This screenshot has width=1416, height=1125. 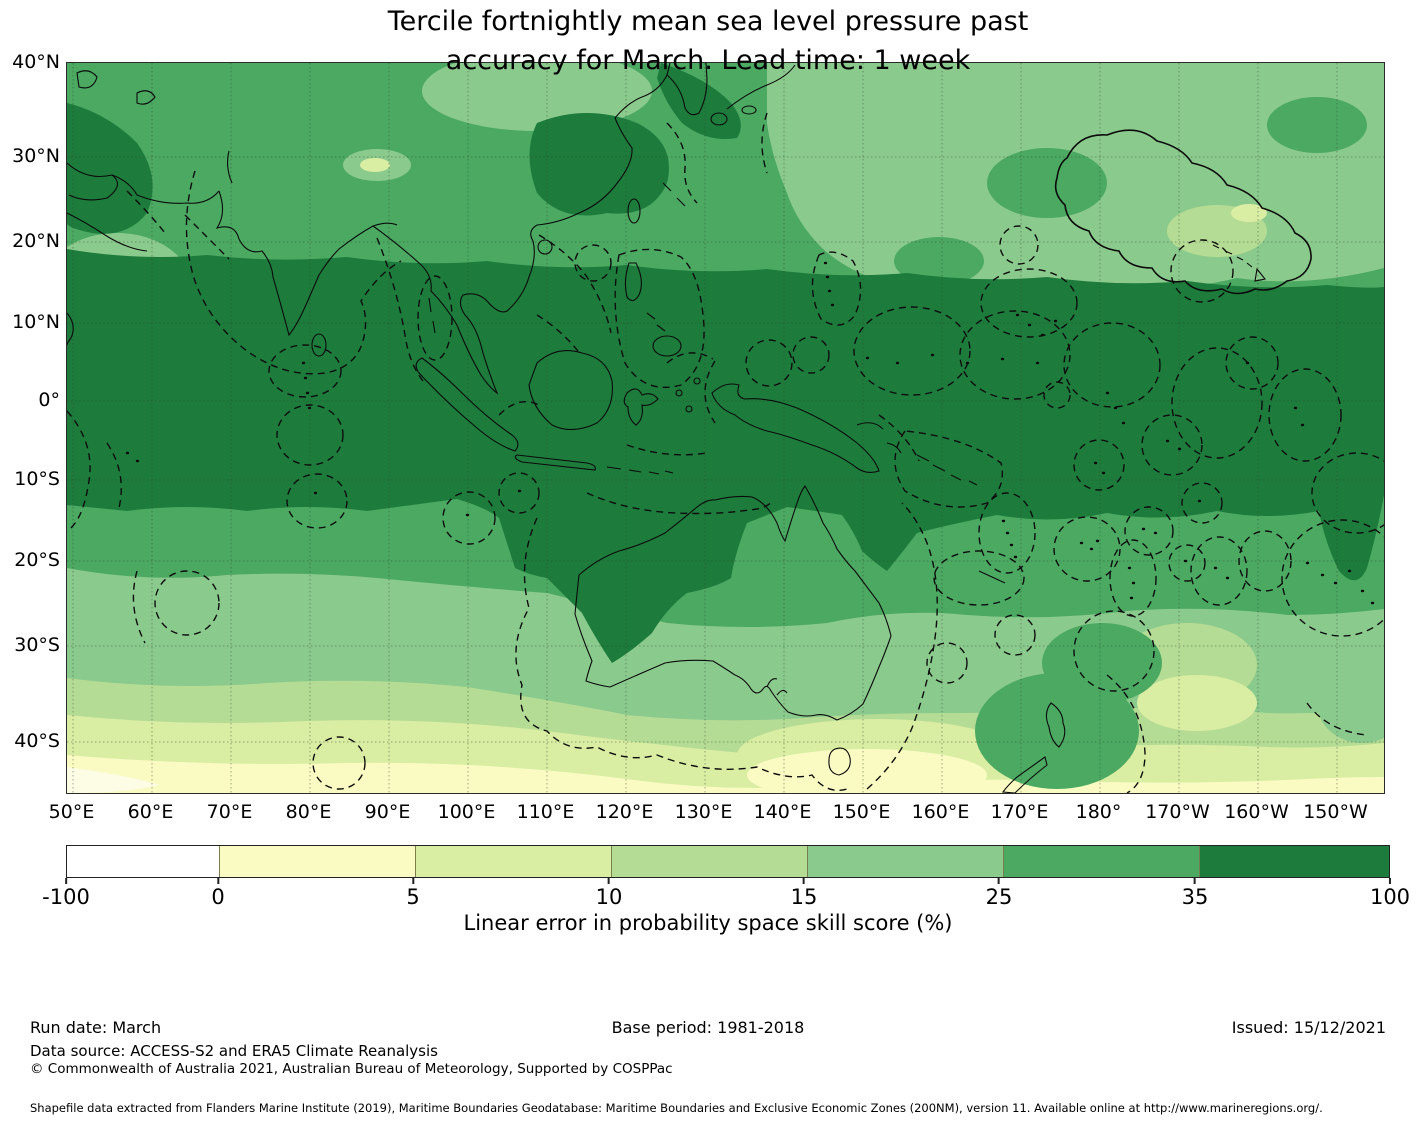 What do you see at coordinates (36, 322) in the screenshot?
I see `y-tick-10n: 10°N` at bounding box center [36, 322].